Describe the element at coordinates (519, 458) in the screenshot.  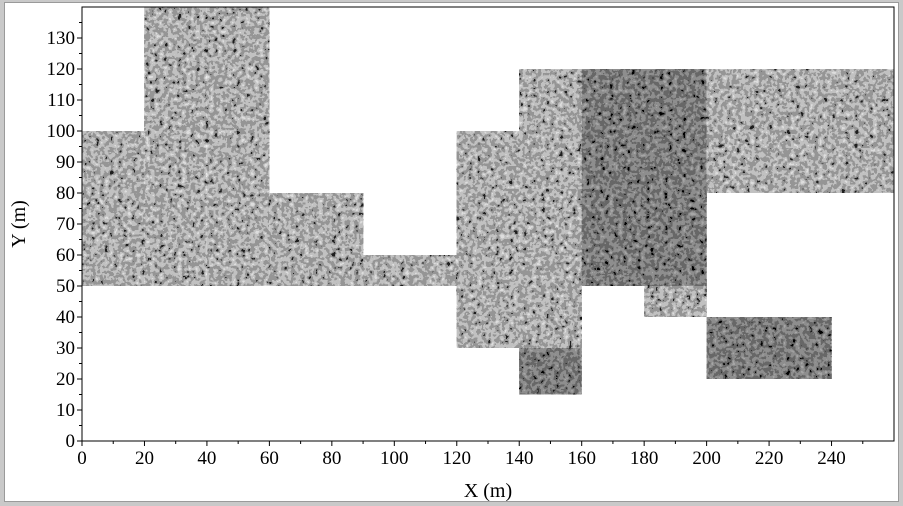
I see `x-tick-label: 140` at that location.